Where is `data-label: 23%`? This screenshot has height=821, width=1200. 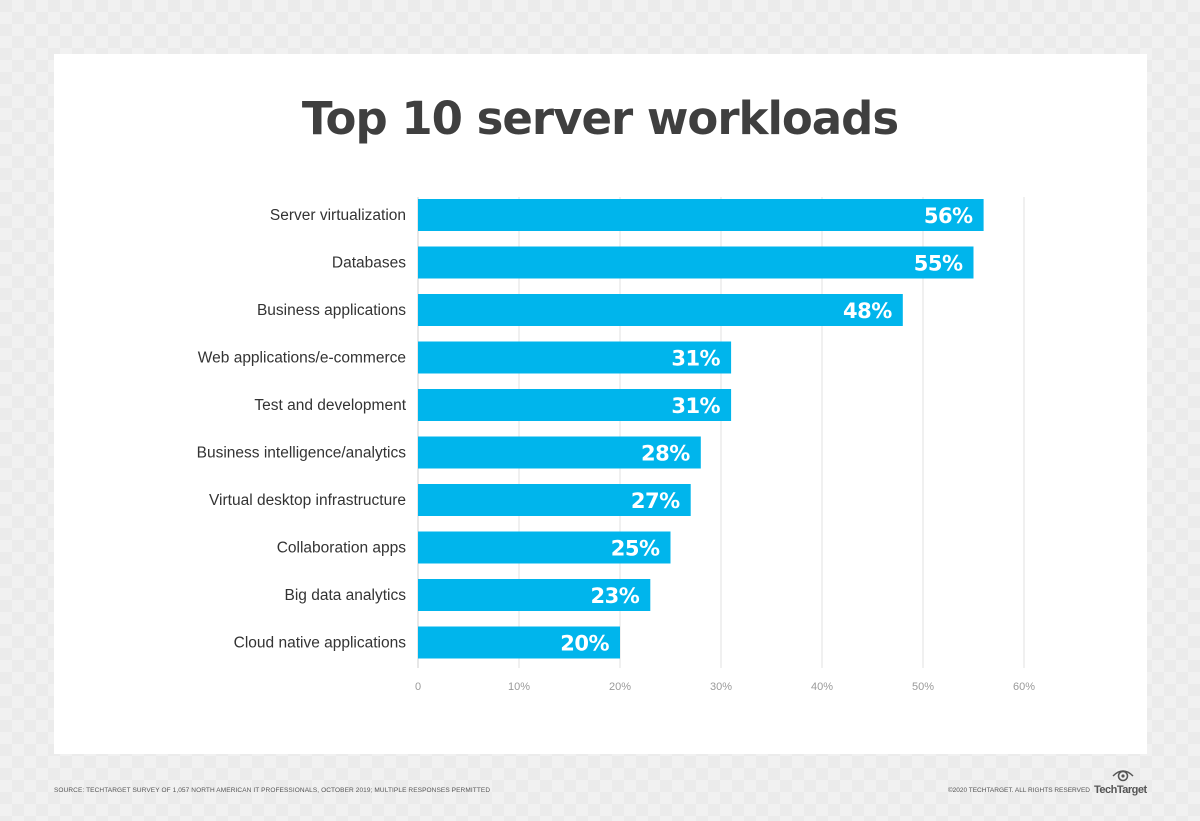
data-label: 23% is located at coordinates (615, 596).